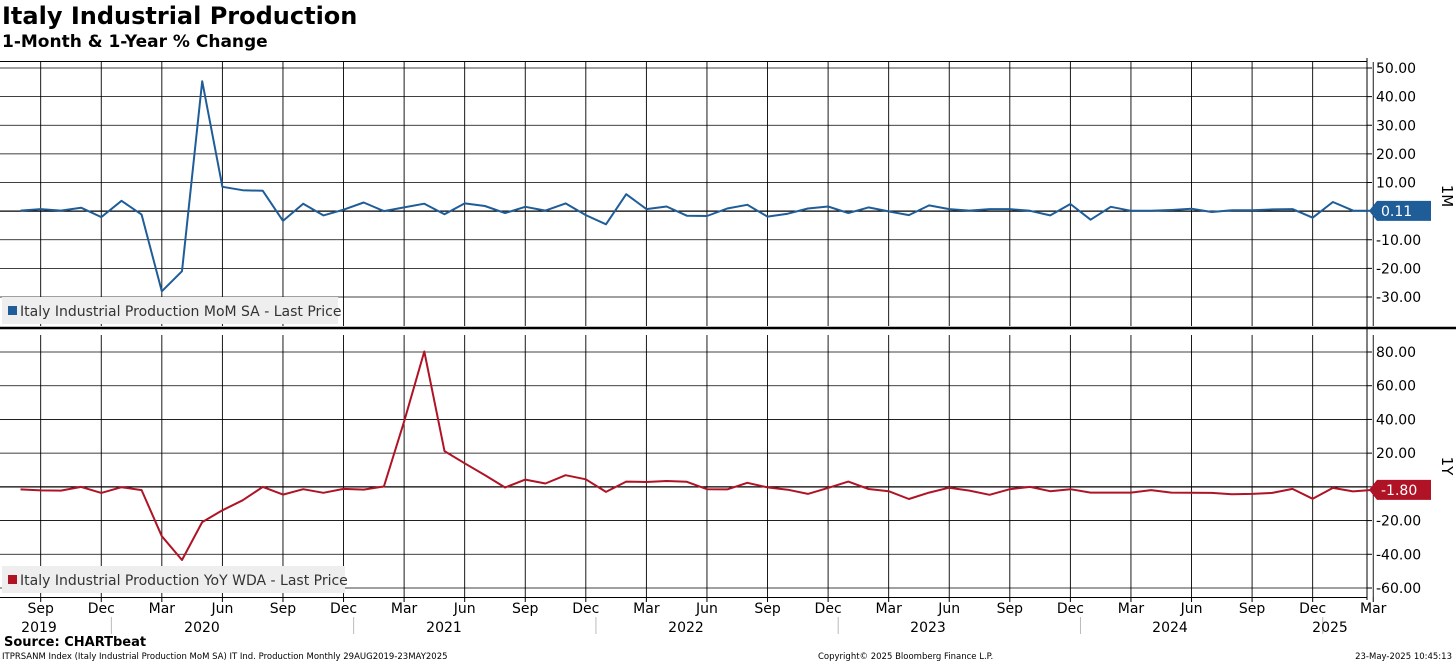 Image resolution: width=1456 pixels, height=665 pixels. I want to click on y-tick-label: -10.00, so click(1398, 241).